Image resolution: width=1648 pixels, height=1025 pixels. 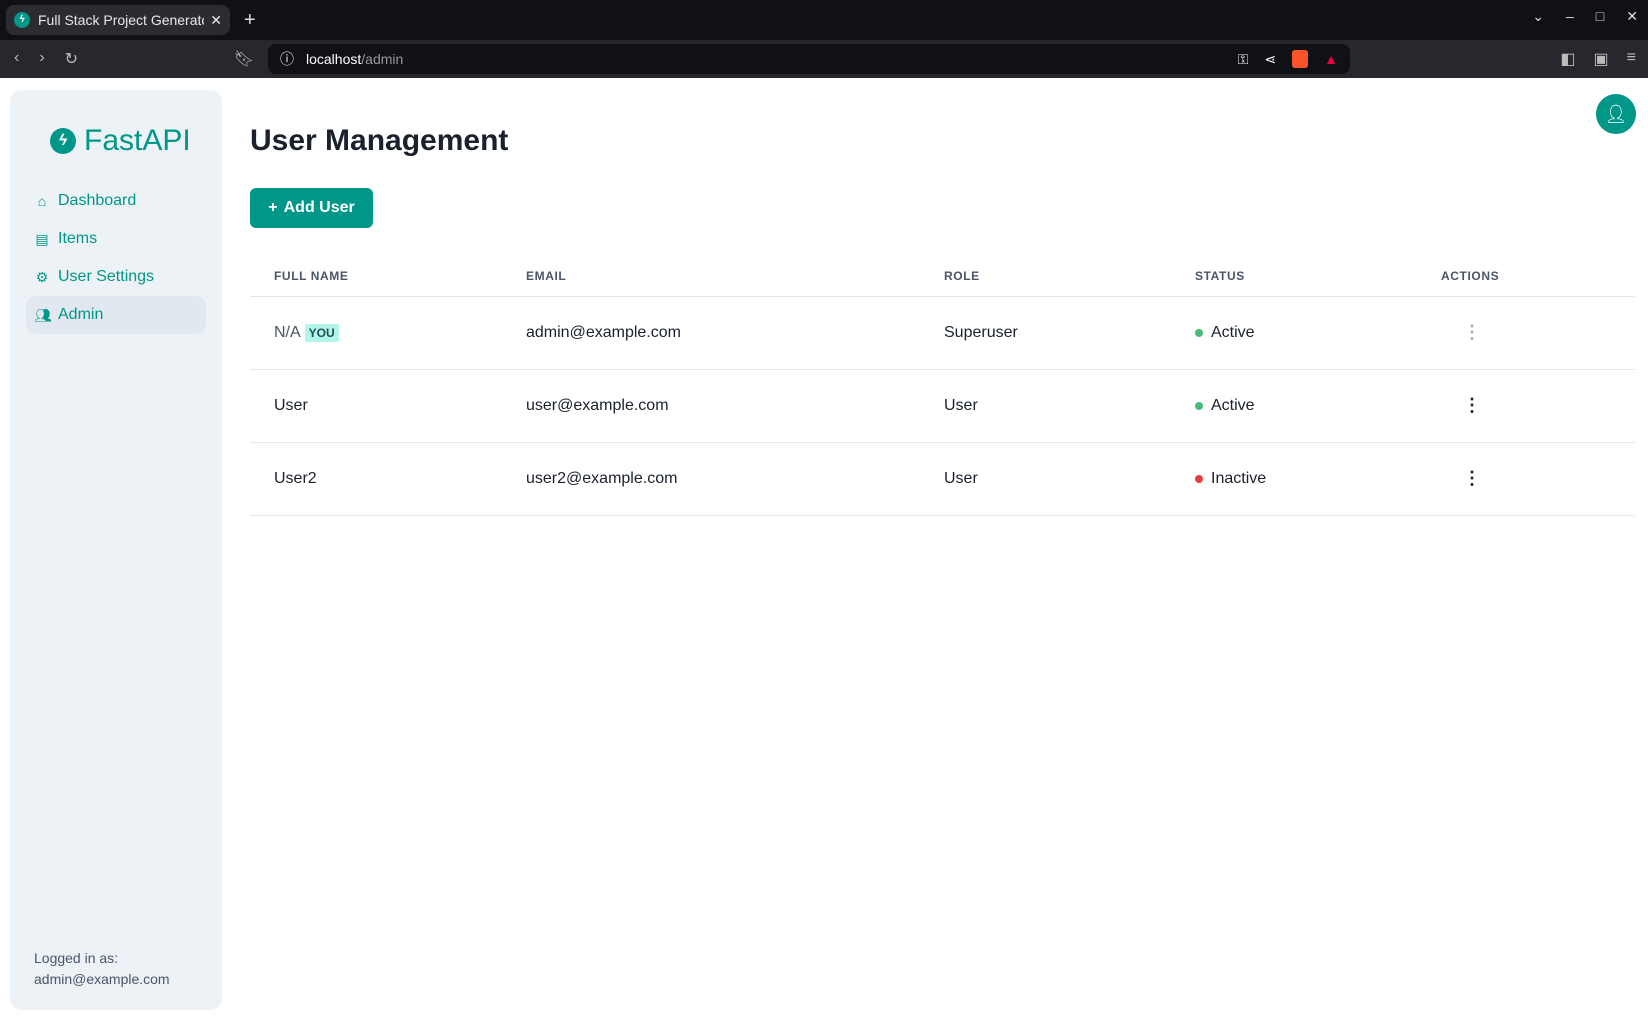 What do you see at coordinates (250, 19) in the screenshot?
I see `new-tab-button: +` at bounding box center [250, 19].